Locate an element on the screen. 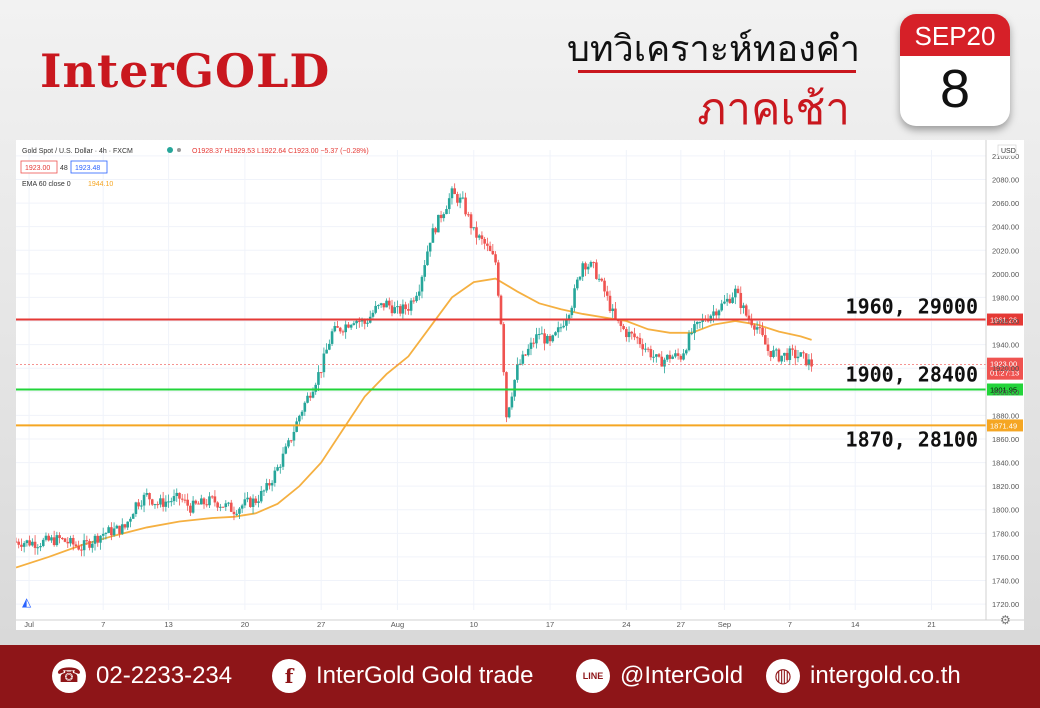 This screenshot has height=708, width=1040. bid-button is located at coordinates (39, 167).